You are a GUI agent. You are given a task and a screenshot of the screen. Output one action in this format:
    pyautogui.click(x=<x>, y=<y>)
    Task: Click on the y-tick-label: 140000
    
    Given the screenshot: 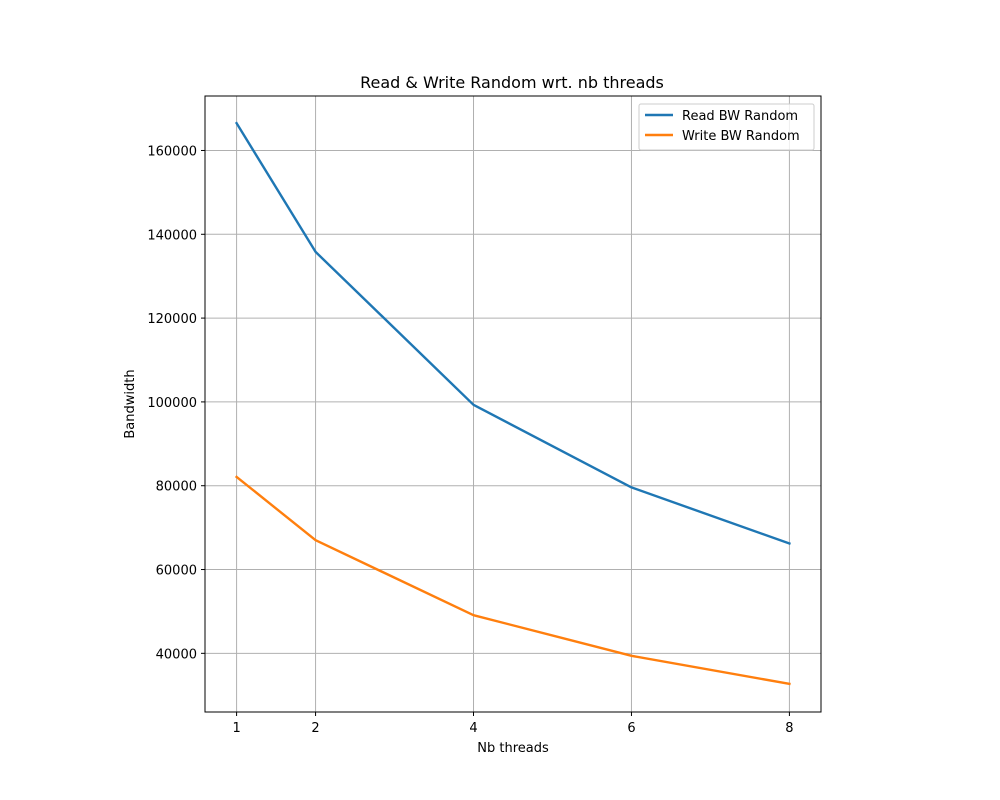 What is the action you would take?
    pyautogui.click(x=172, y=235)
    